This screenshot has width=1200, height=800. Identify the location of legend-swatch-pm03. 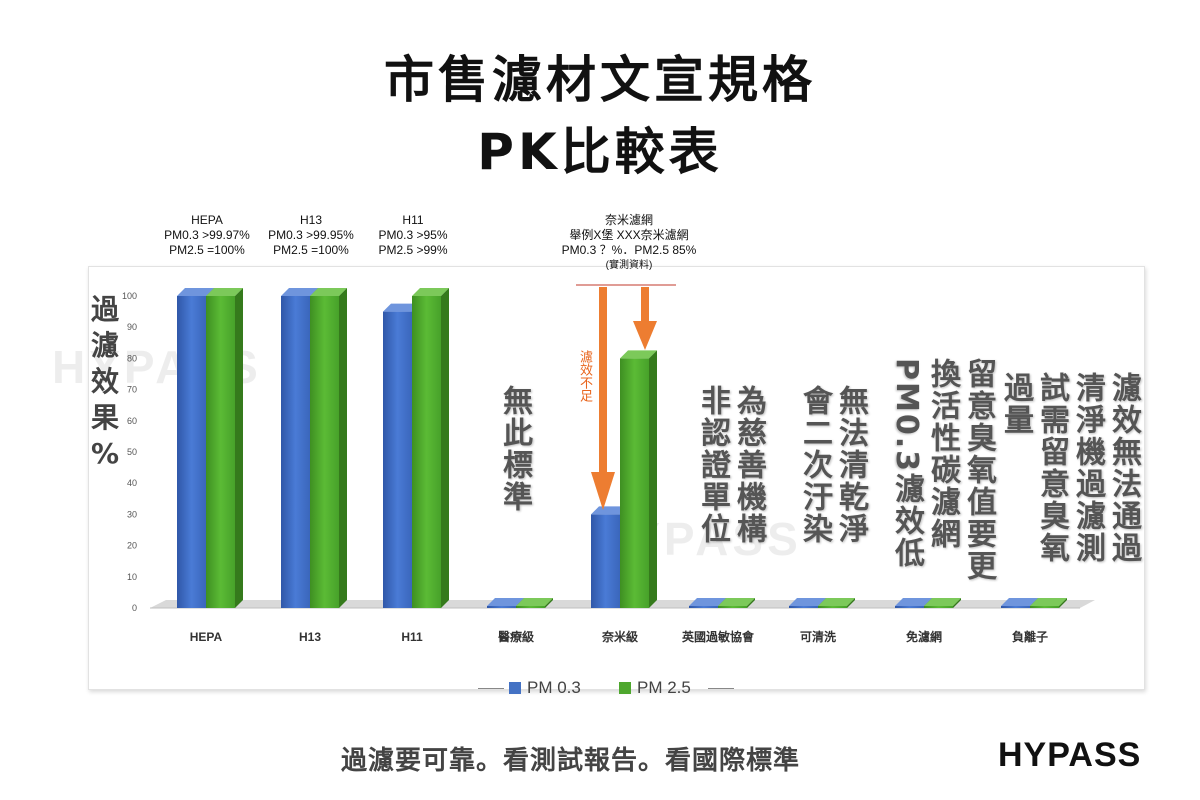
(515, 688).